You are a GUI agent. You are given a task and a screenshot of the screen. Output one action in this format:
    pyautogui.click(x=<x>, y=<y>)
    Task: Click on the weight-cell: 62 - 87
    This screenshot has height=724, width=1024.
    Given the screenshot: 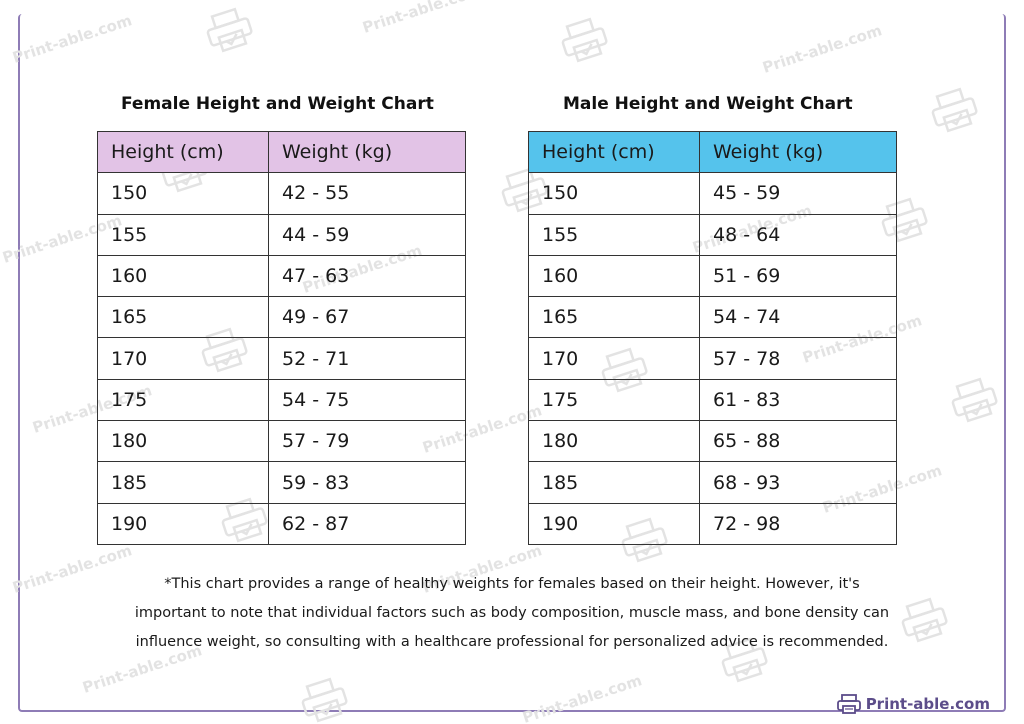 What is the action you would take?
    pyautogui.click(x=367, y=523)
    